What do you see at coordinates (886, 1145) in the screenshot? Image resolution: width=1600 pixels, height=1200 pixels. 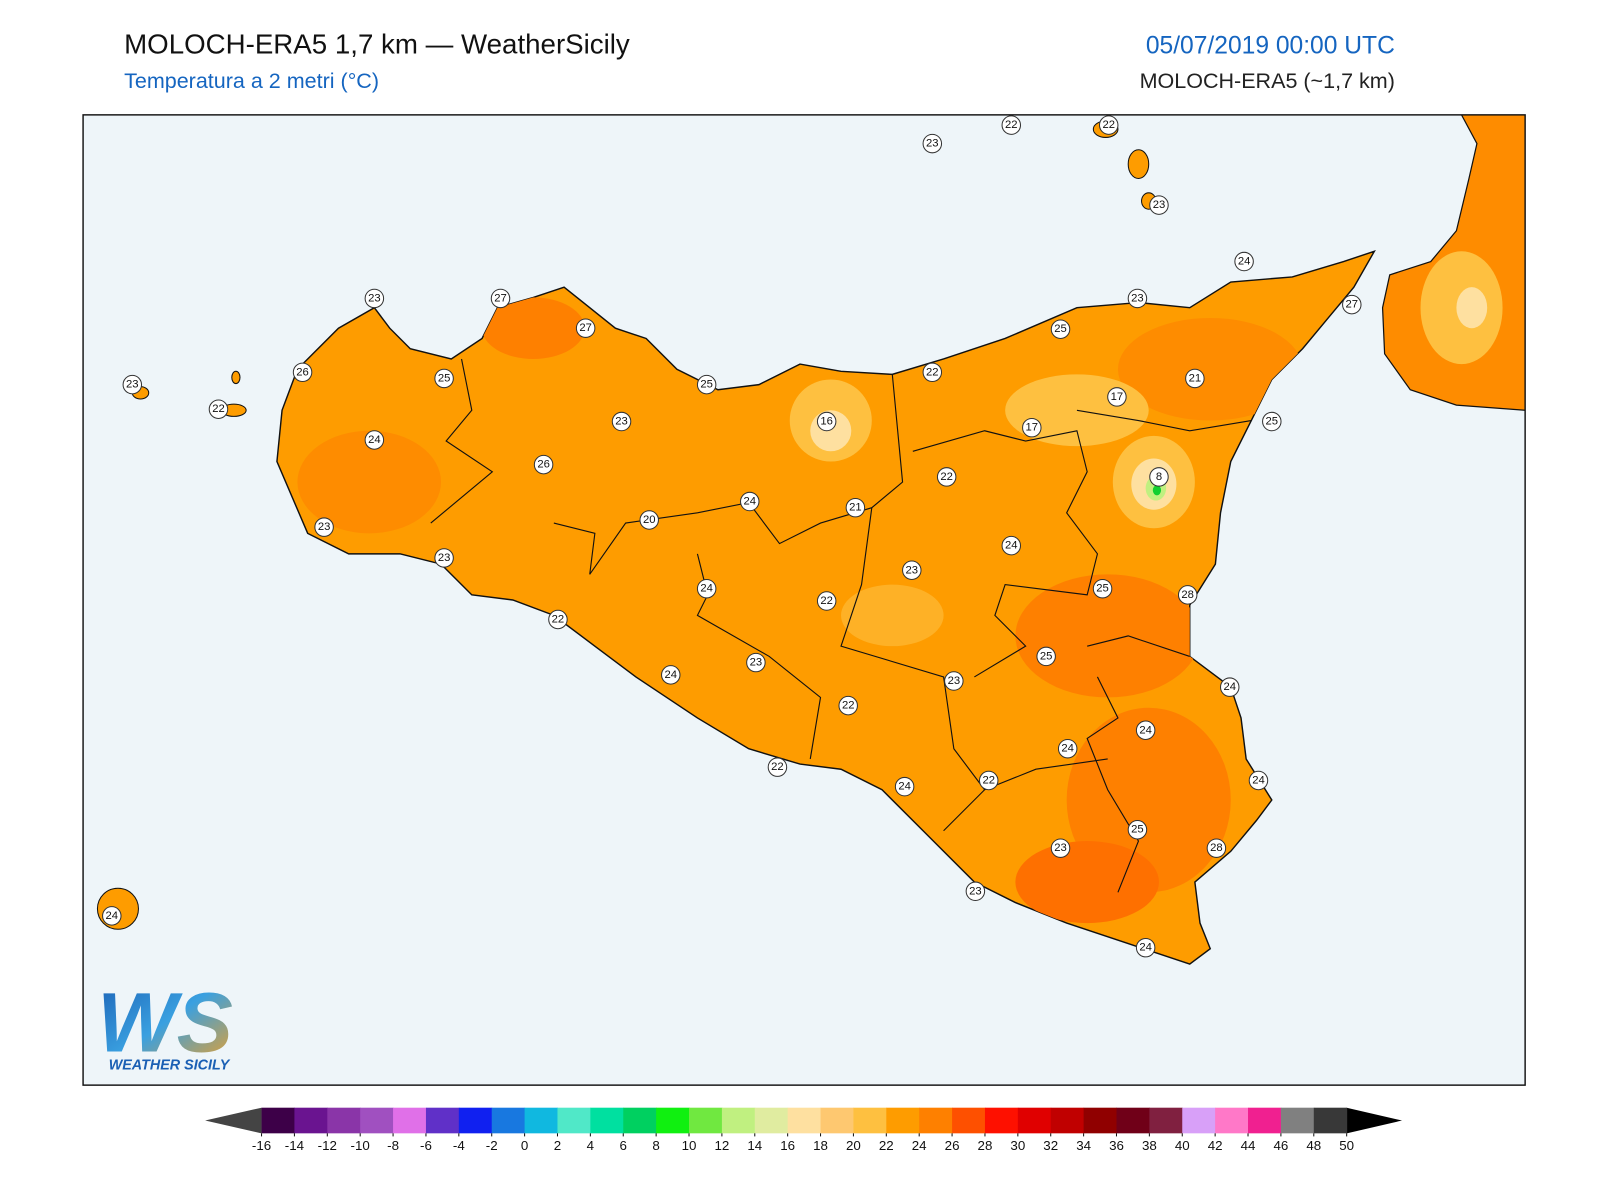 I see `colorbar-tick-label: 22` at bounding box center [886, 1145].